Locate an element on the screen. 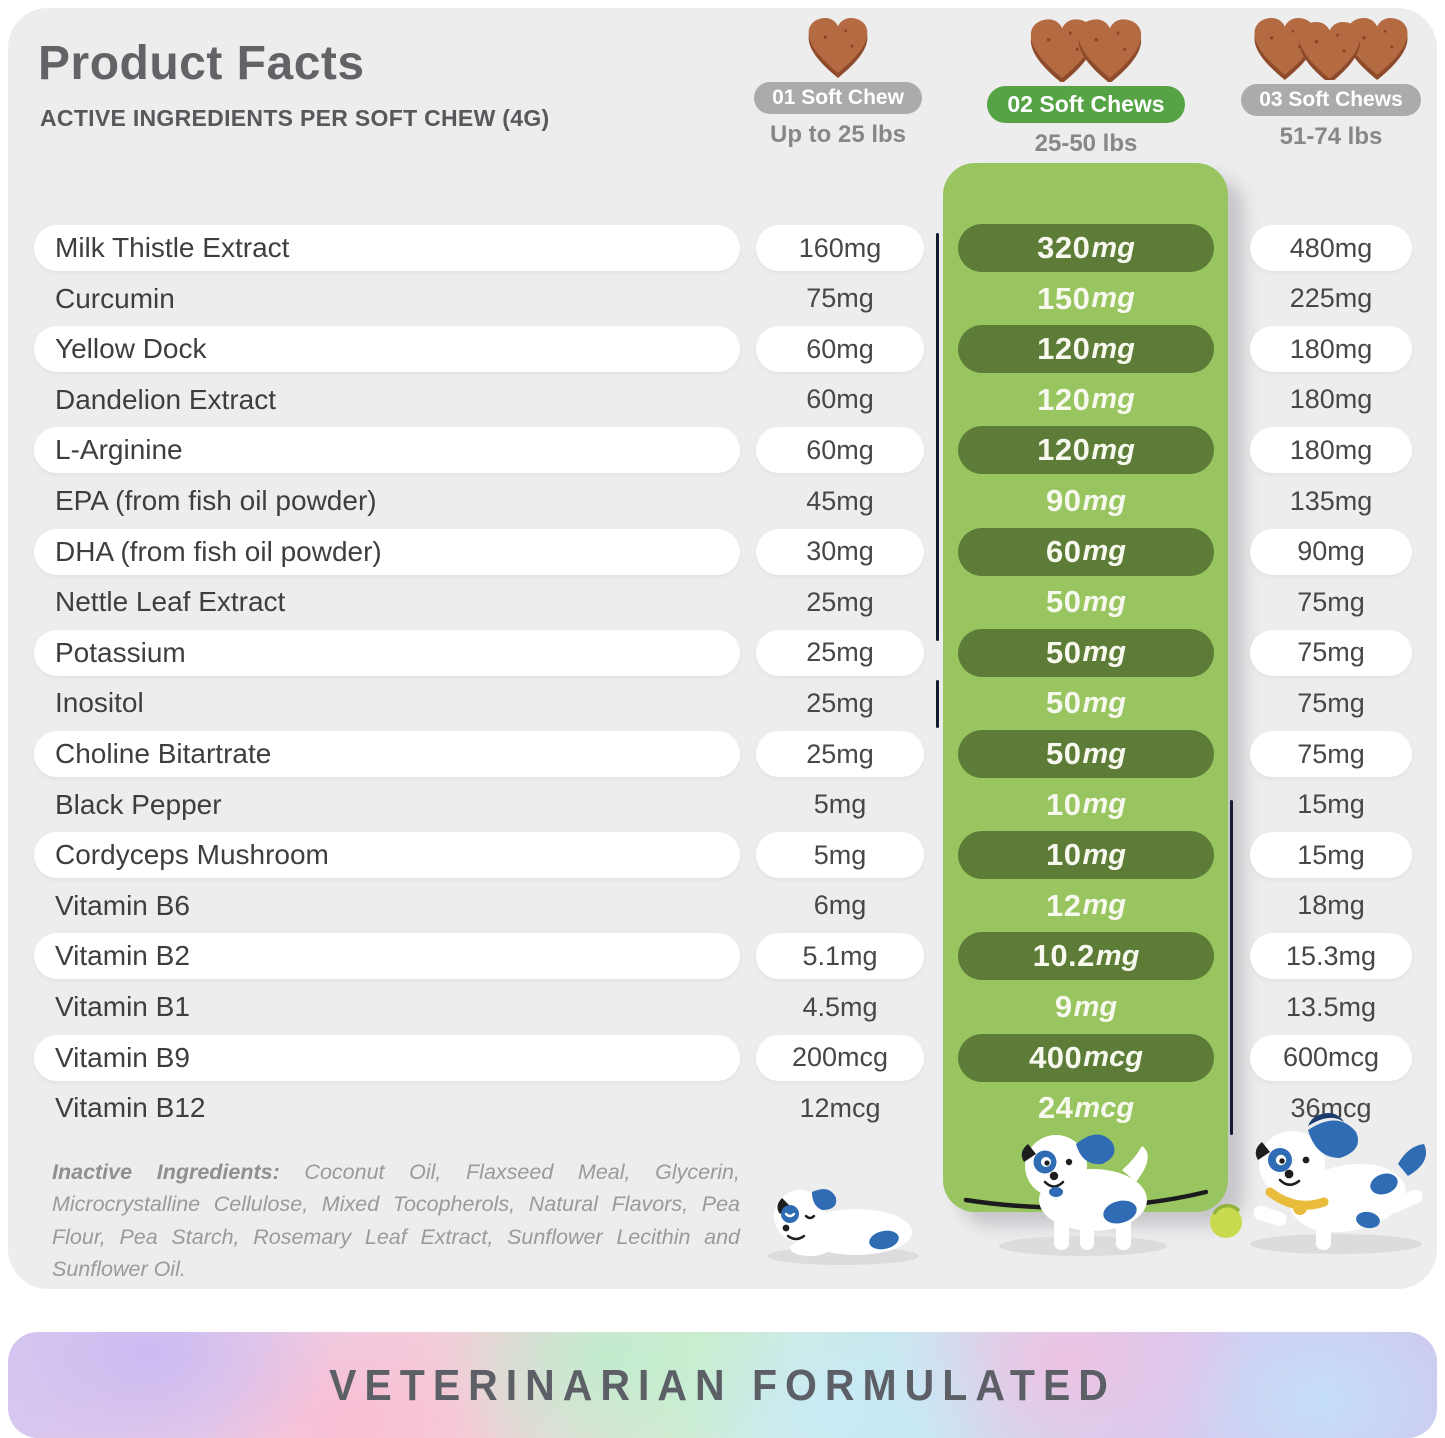 The image size is (1445, 1438). dose-value: 12mcg is located at coordinates (840, 1107).